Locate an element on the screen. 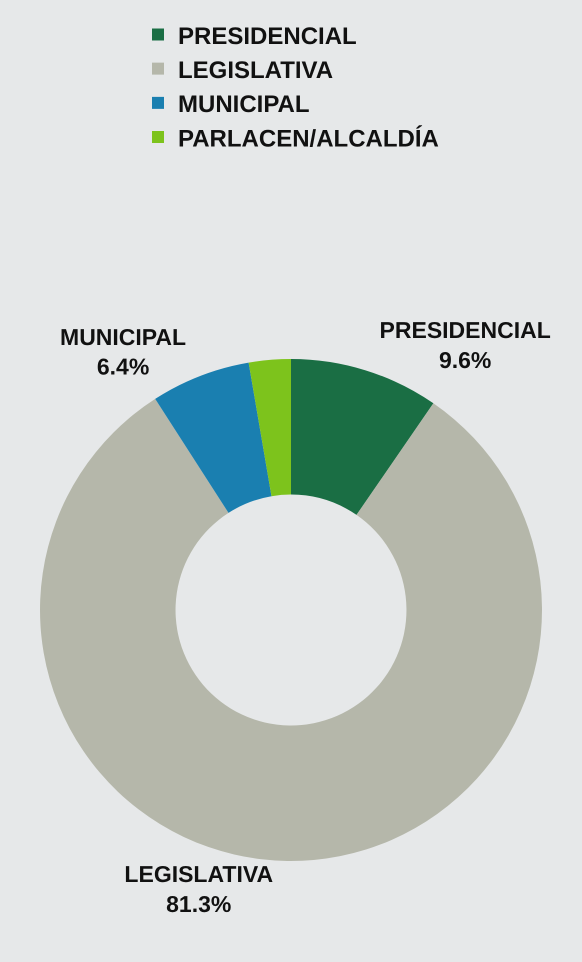 This screenshot has height=962, width=582. slice-label: PRESIDENCIAL is located at coordinates (465, 329).